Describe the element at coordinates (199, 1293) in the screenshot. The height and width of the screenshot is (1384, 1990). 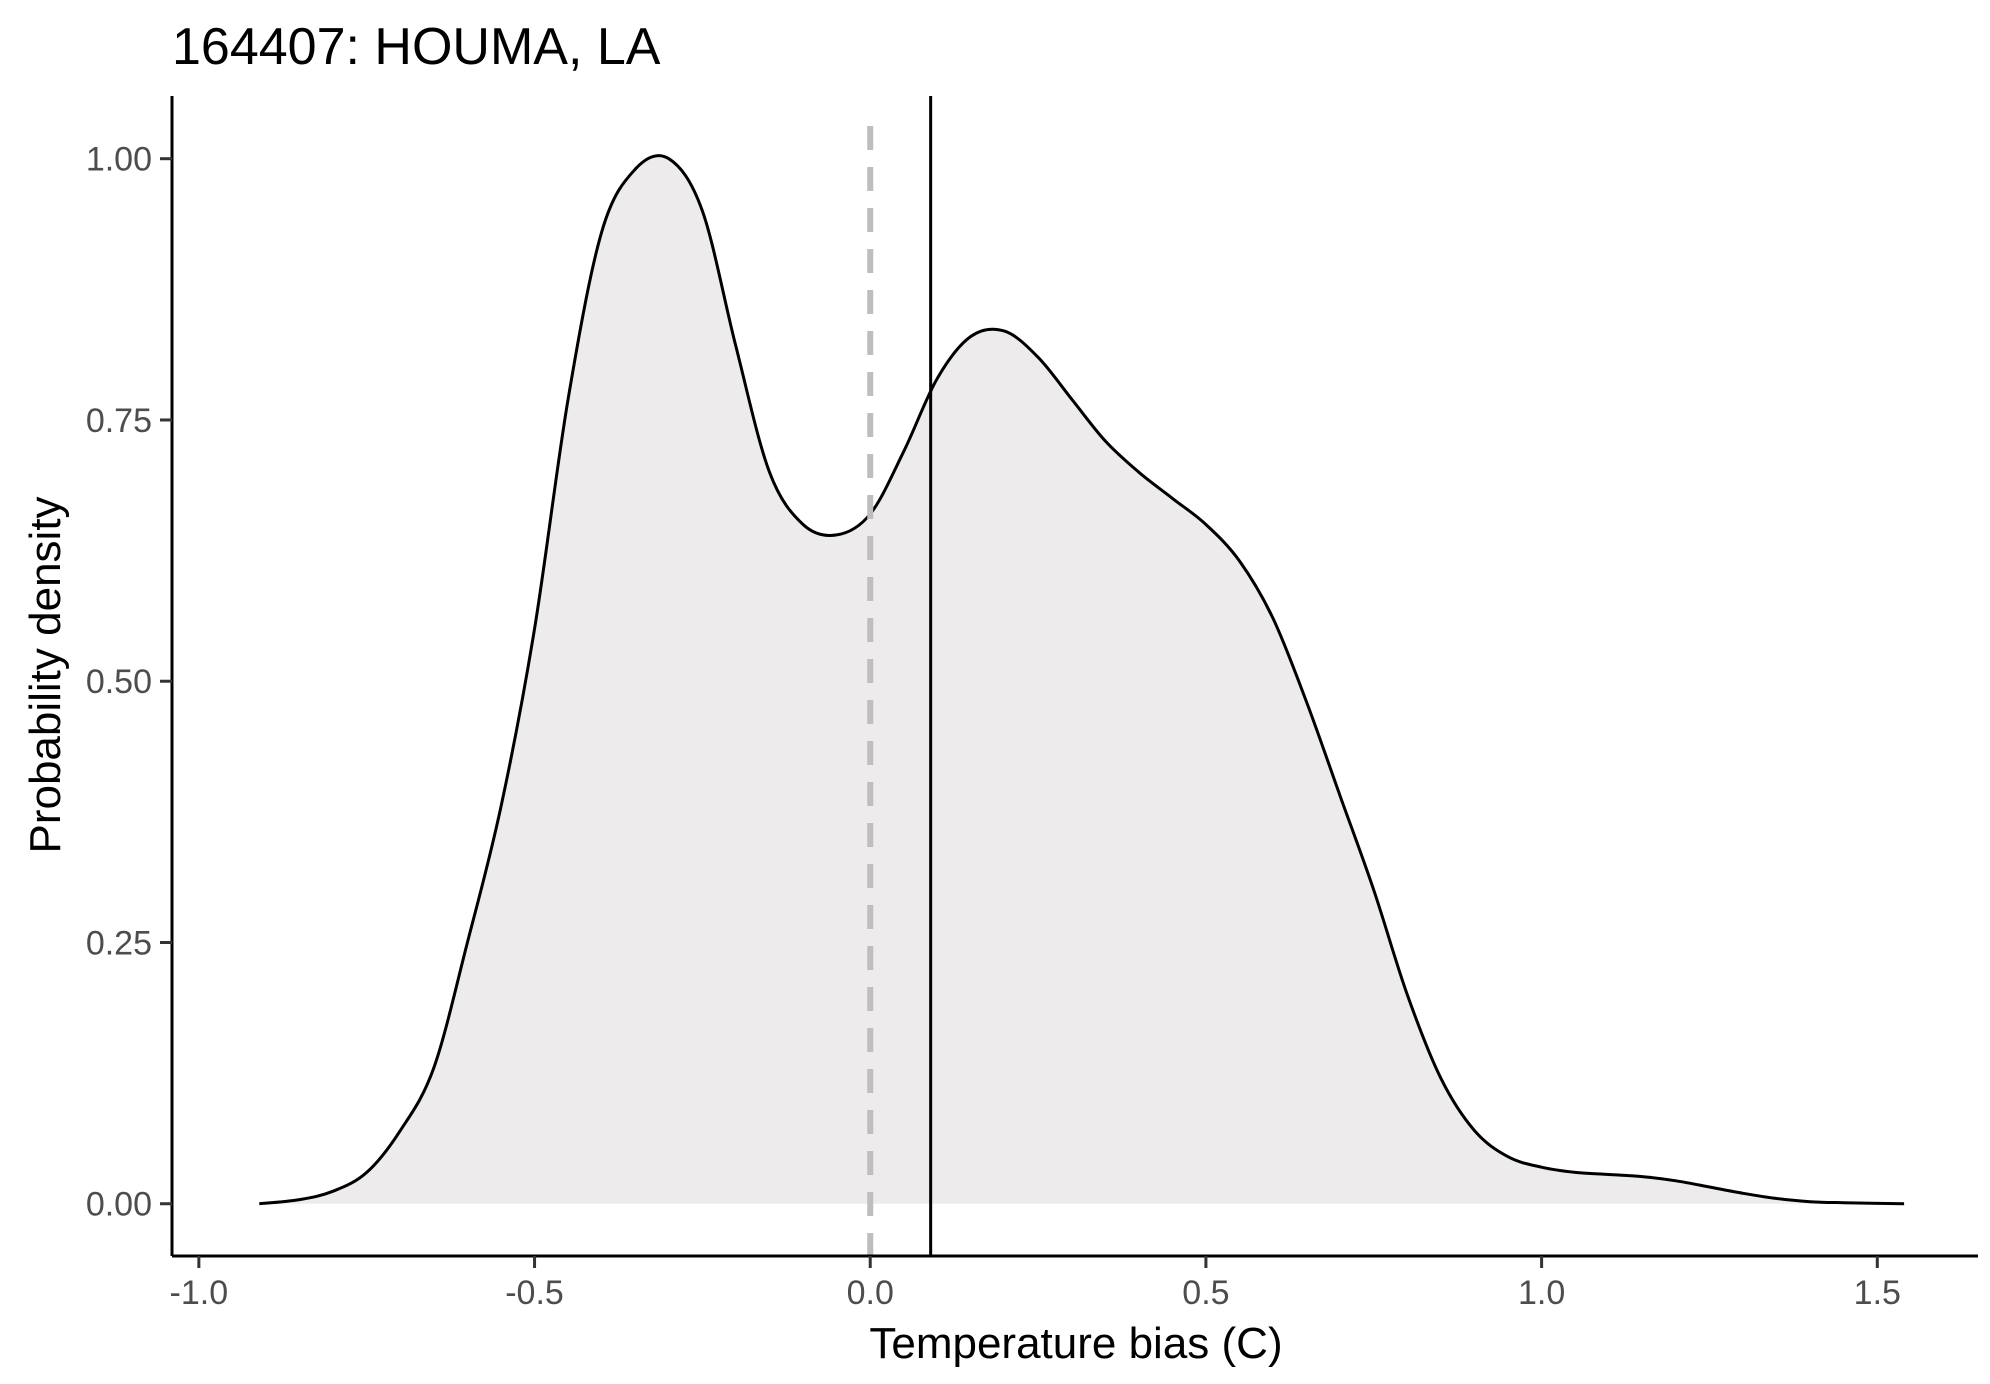
I see `x-tick-label: -1.0` at that location.